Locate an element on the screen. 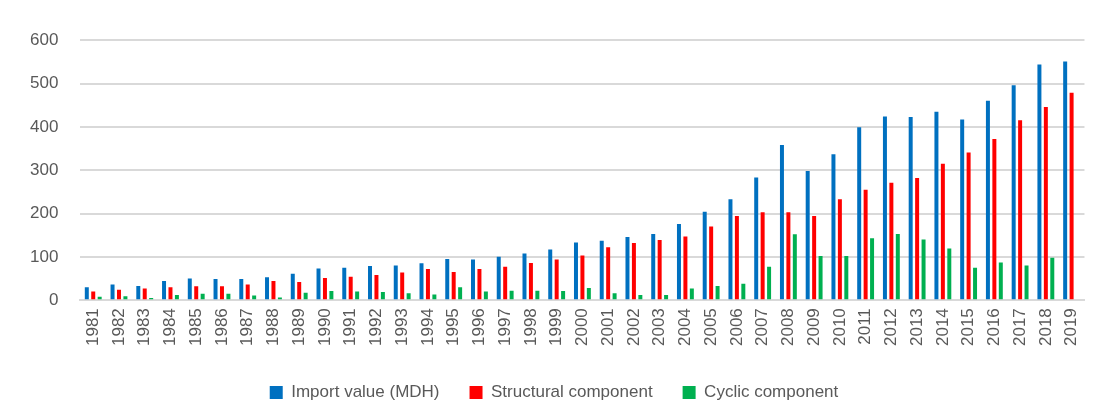 This screenshot has height=419, width=1108. x-tick-label: 2010 is located at coordinates (839, 327).